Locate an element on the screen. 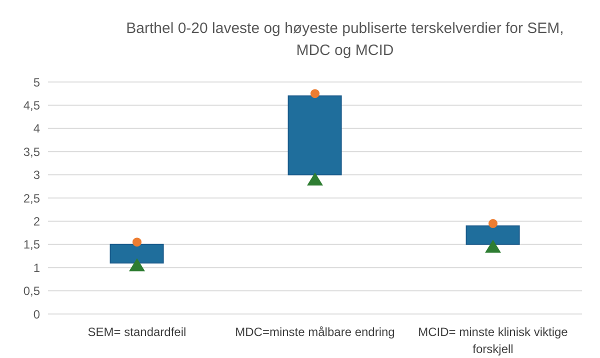 The height and width of the screenshot is (358, 600). y-tick-label: 4,5 is located at coordinates (31, 105).